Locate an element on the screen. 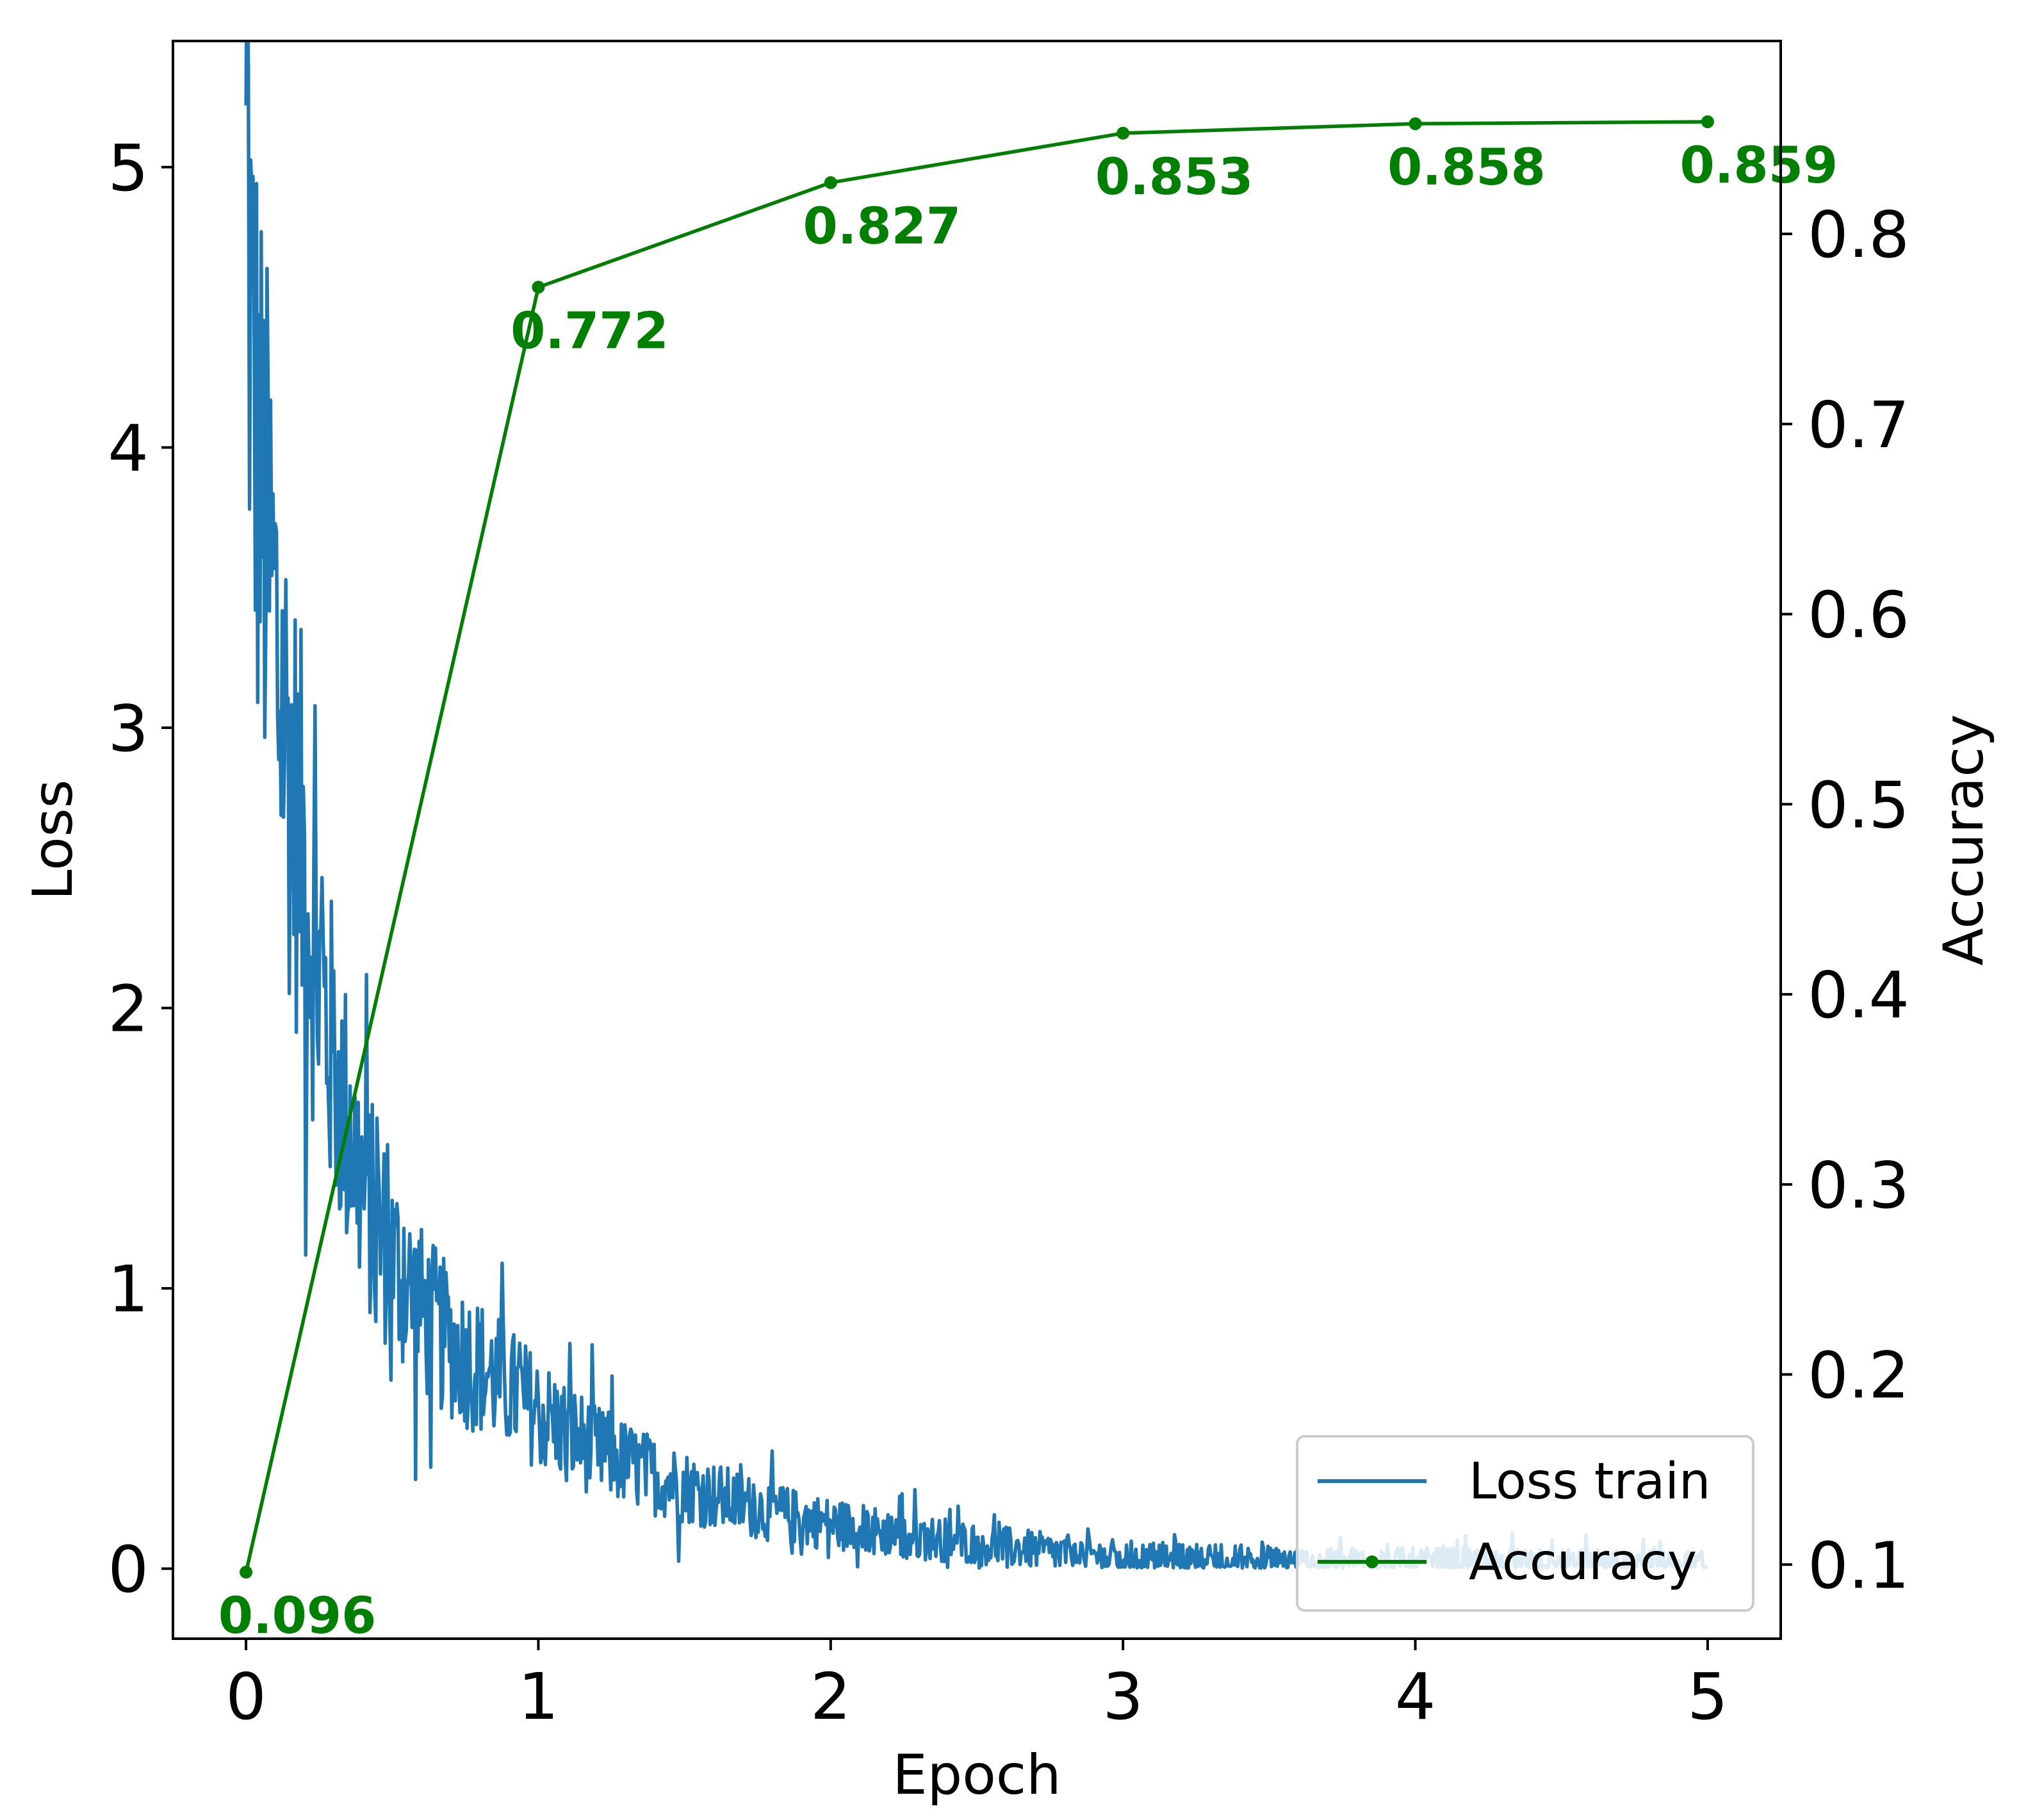  y-right-tick-label-0: 0.1 is located at coordinates (1858, 1565).